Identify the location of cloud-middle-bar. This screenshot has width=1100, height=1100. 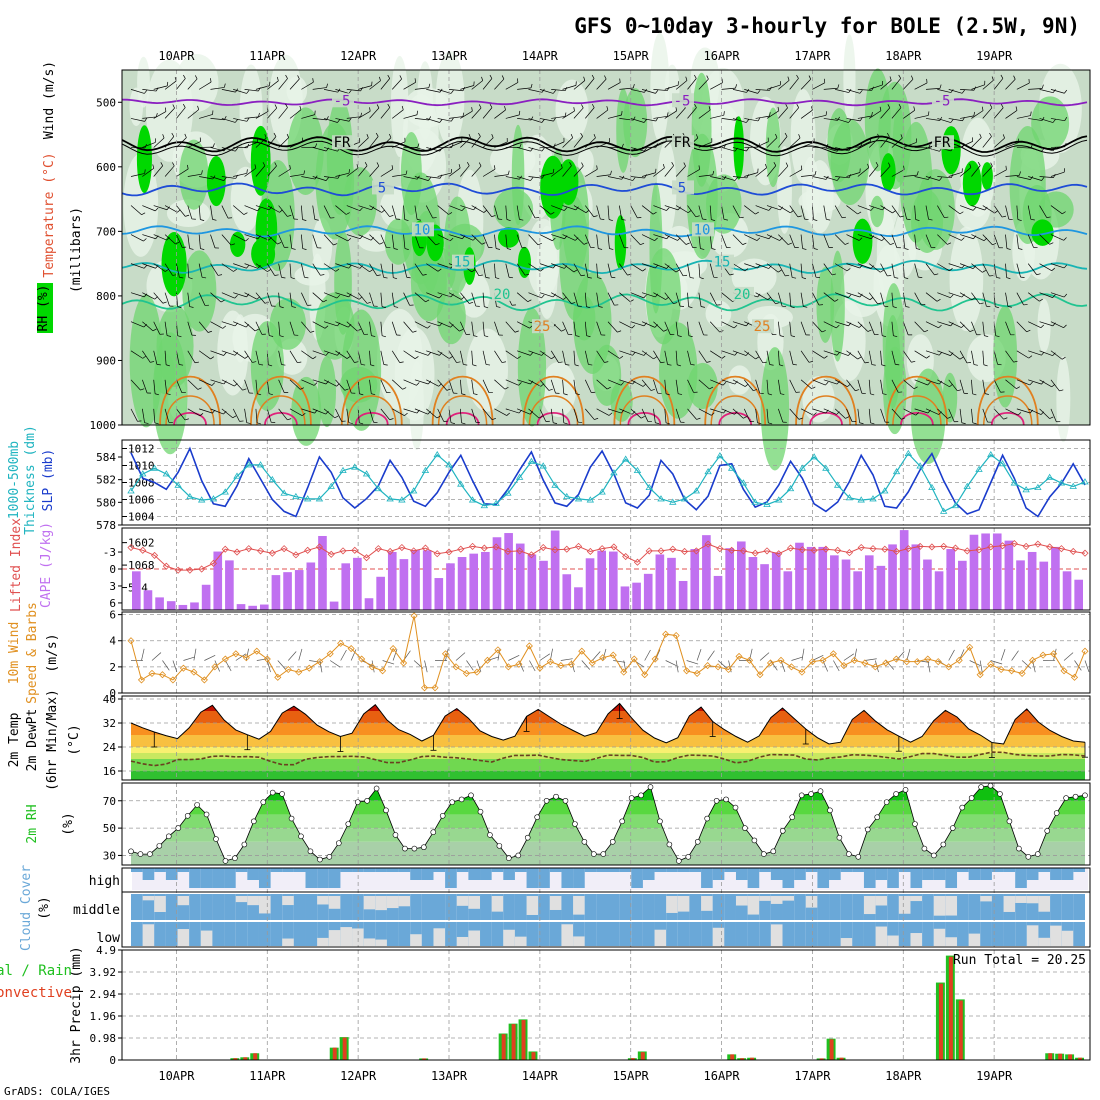
(928, 907).